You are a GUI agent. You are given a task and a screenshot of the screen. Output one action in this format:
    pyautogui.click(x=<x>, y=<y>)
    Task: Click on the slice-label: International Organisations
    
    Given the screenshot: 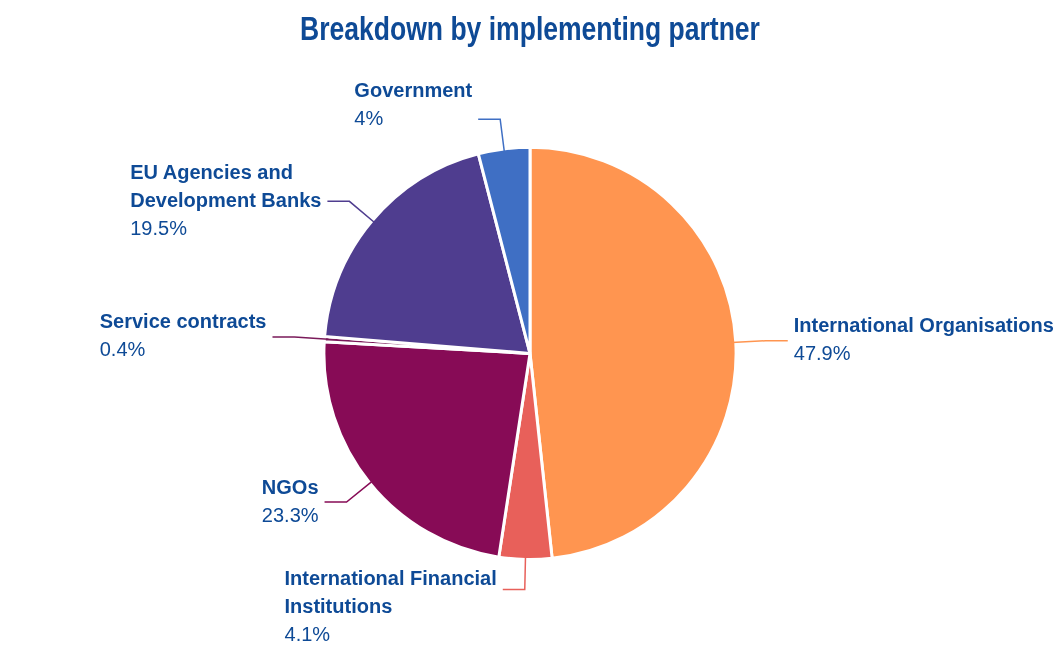 What is the action you would take?
    pyautogui.click(x=923, y=325)
    